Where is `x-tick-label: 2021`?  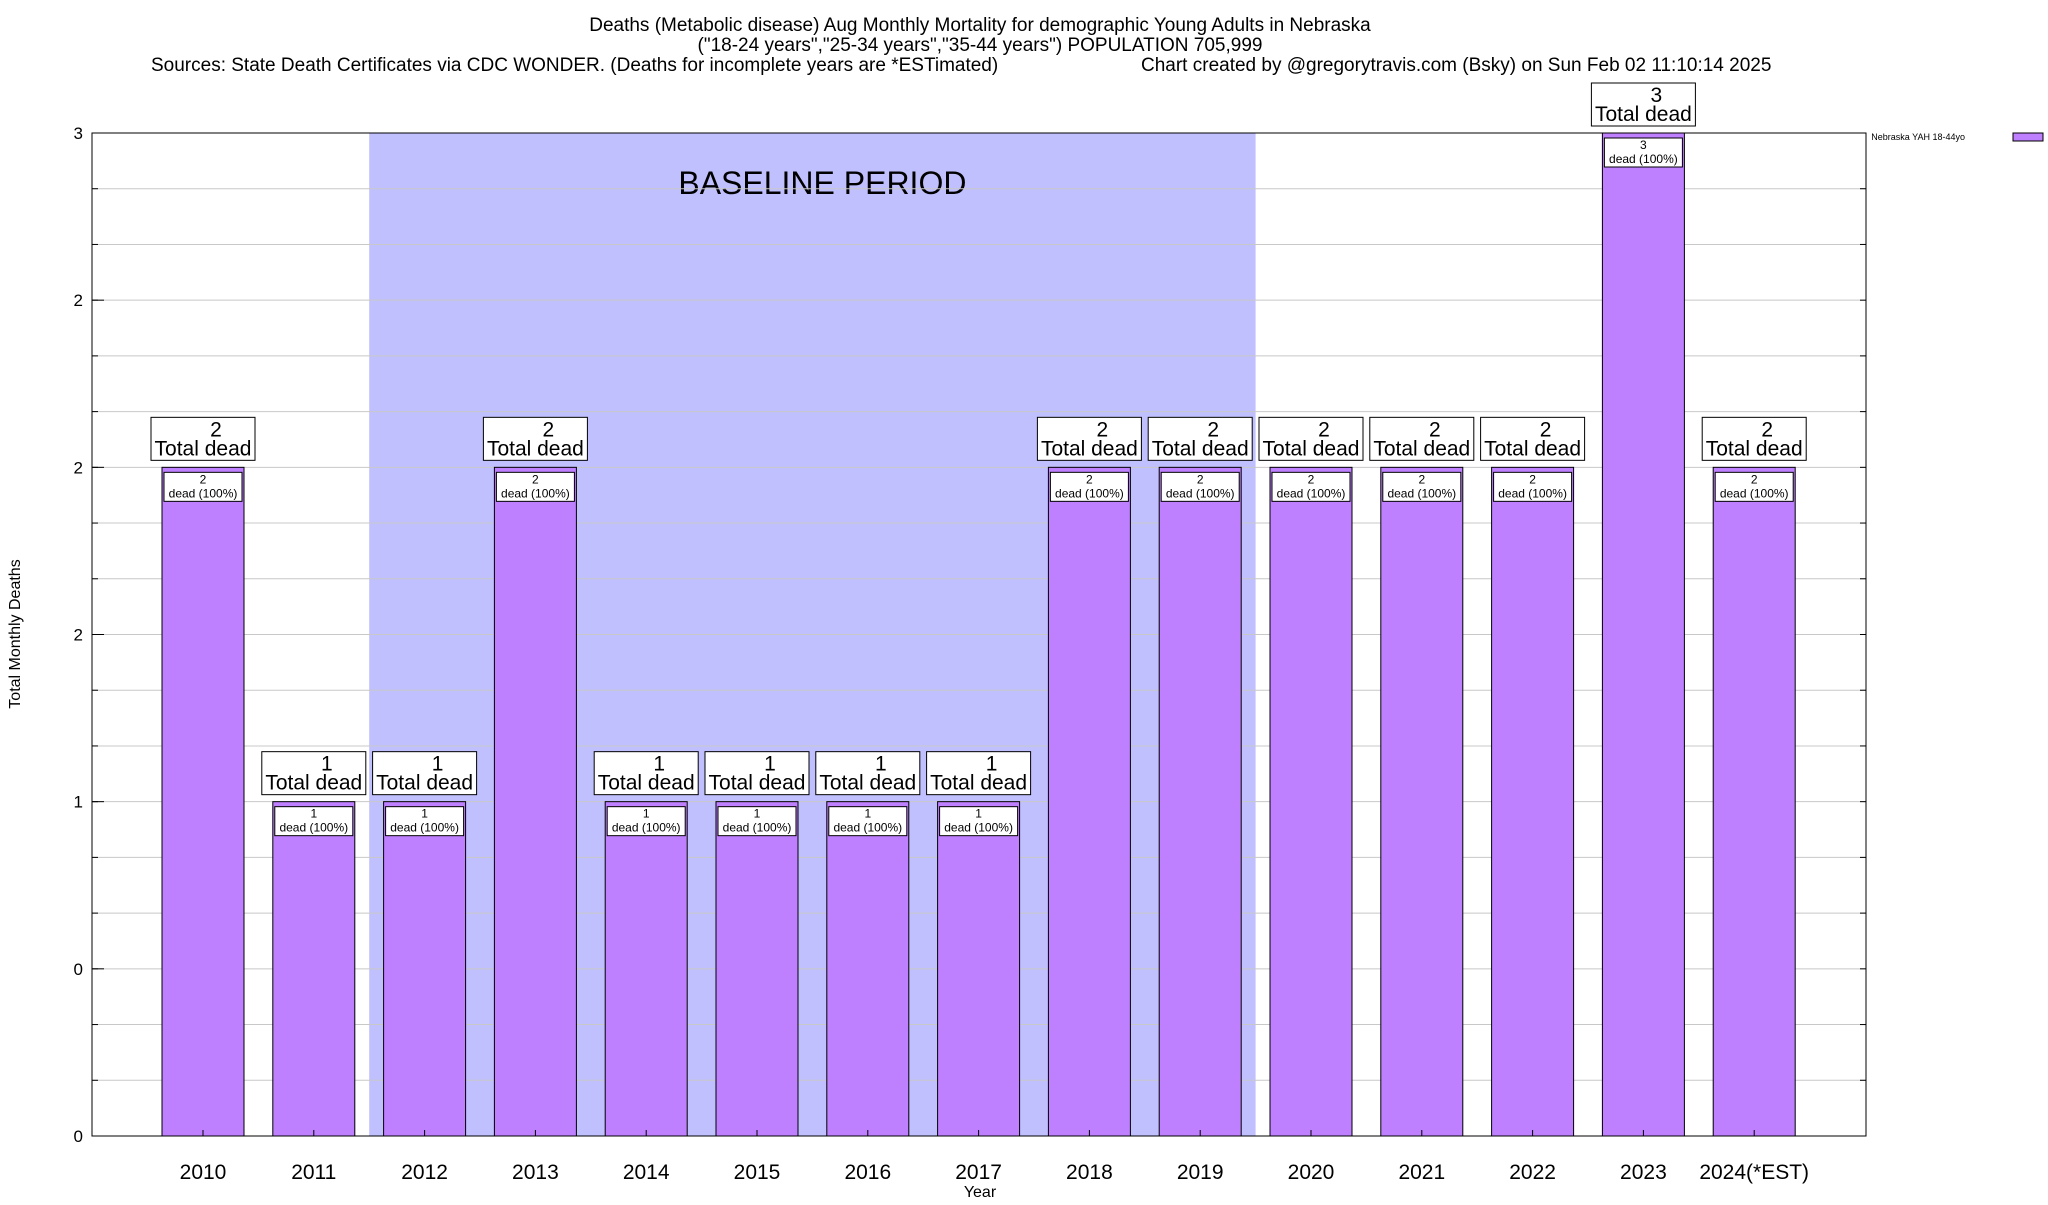 x-tick-label: 2021 is located at coordinates (1421, 1172).